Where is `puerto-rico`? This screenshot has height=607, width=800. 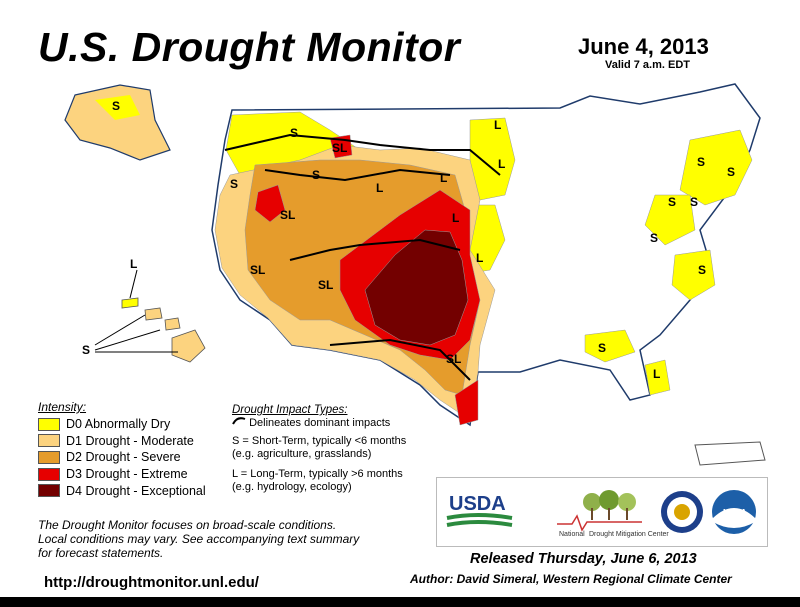 puerto-rico is located at coordinates (730, 453).